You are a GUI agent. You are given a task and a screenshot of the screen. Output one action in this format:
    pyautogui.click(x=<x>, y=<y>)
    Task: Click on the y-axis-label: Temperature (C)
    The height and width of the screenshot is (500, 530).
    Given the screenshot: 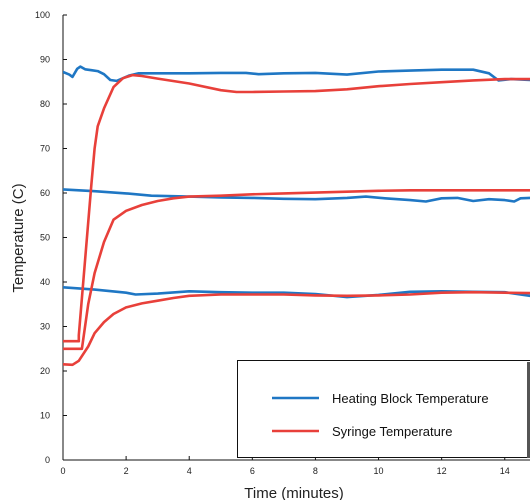 What is the action you would take?
    pyautogui.click(x=18, y=237)
    